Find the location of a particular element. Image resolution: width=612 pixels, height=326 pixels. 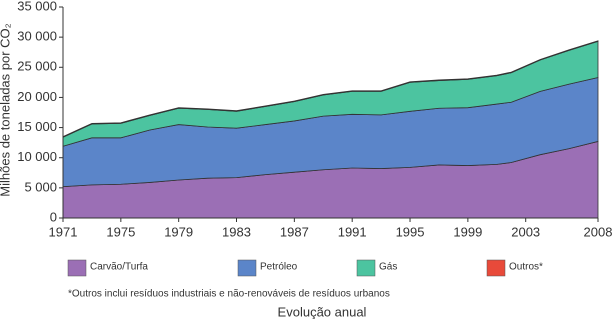

y-tick-label: 25 000 is located at coordinates (37, 66).